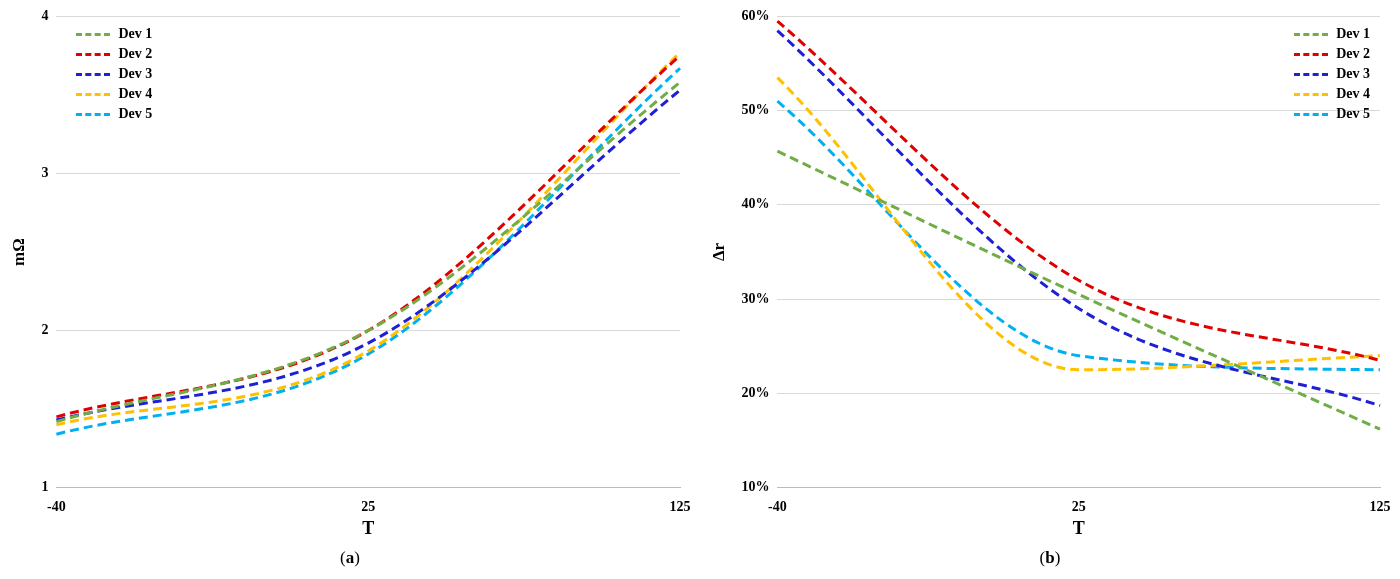 The image size is (1400, 579). I want to click on y-tick-label: 2, so click(45, 330).